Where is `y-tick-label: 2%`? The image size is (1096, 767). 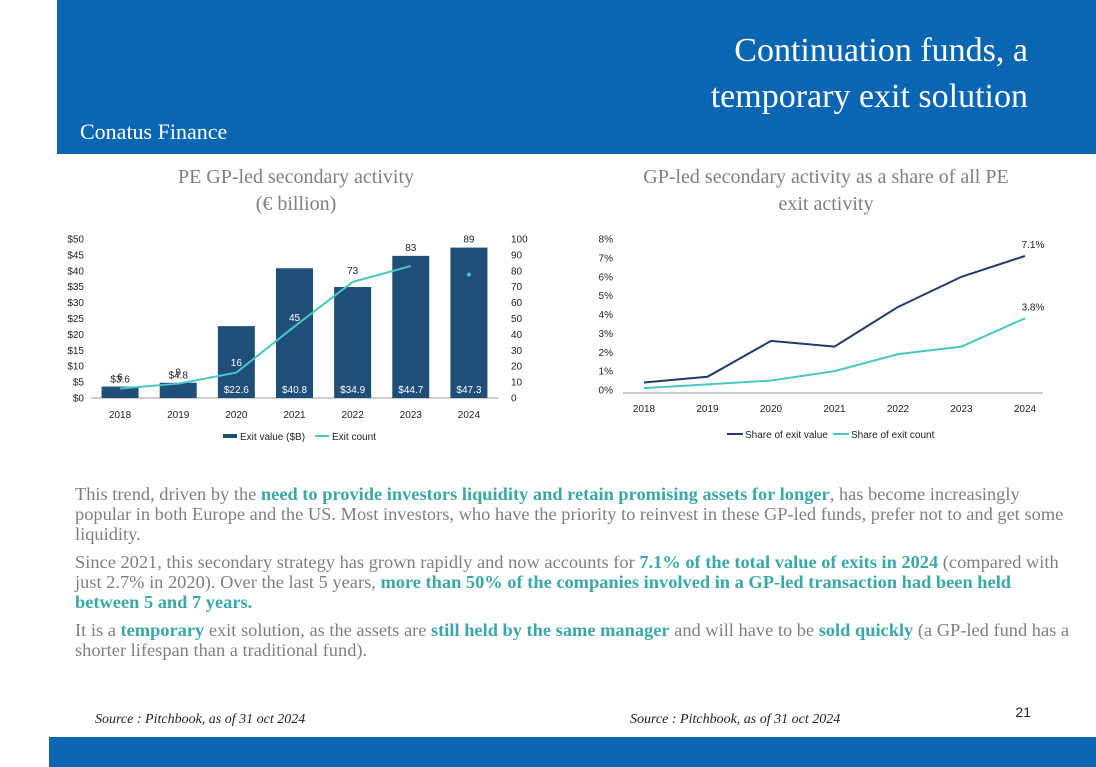 y-tick-label: 2% is located at coordinates (606, 353).